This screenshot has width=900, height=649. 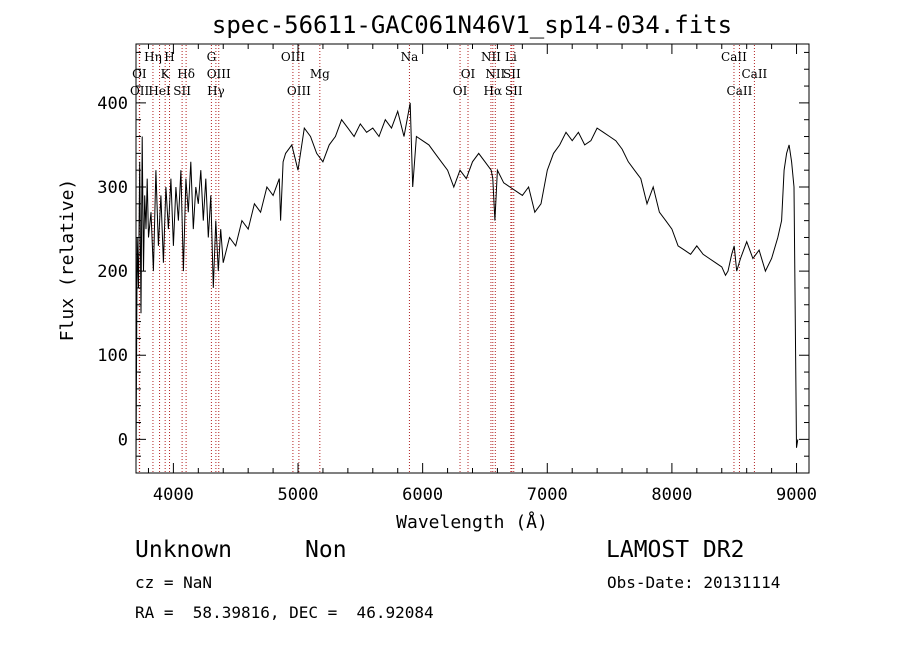 I want to click on x-tick-label: 4000, so click(x=173, y=495).